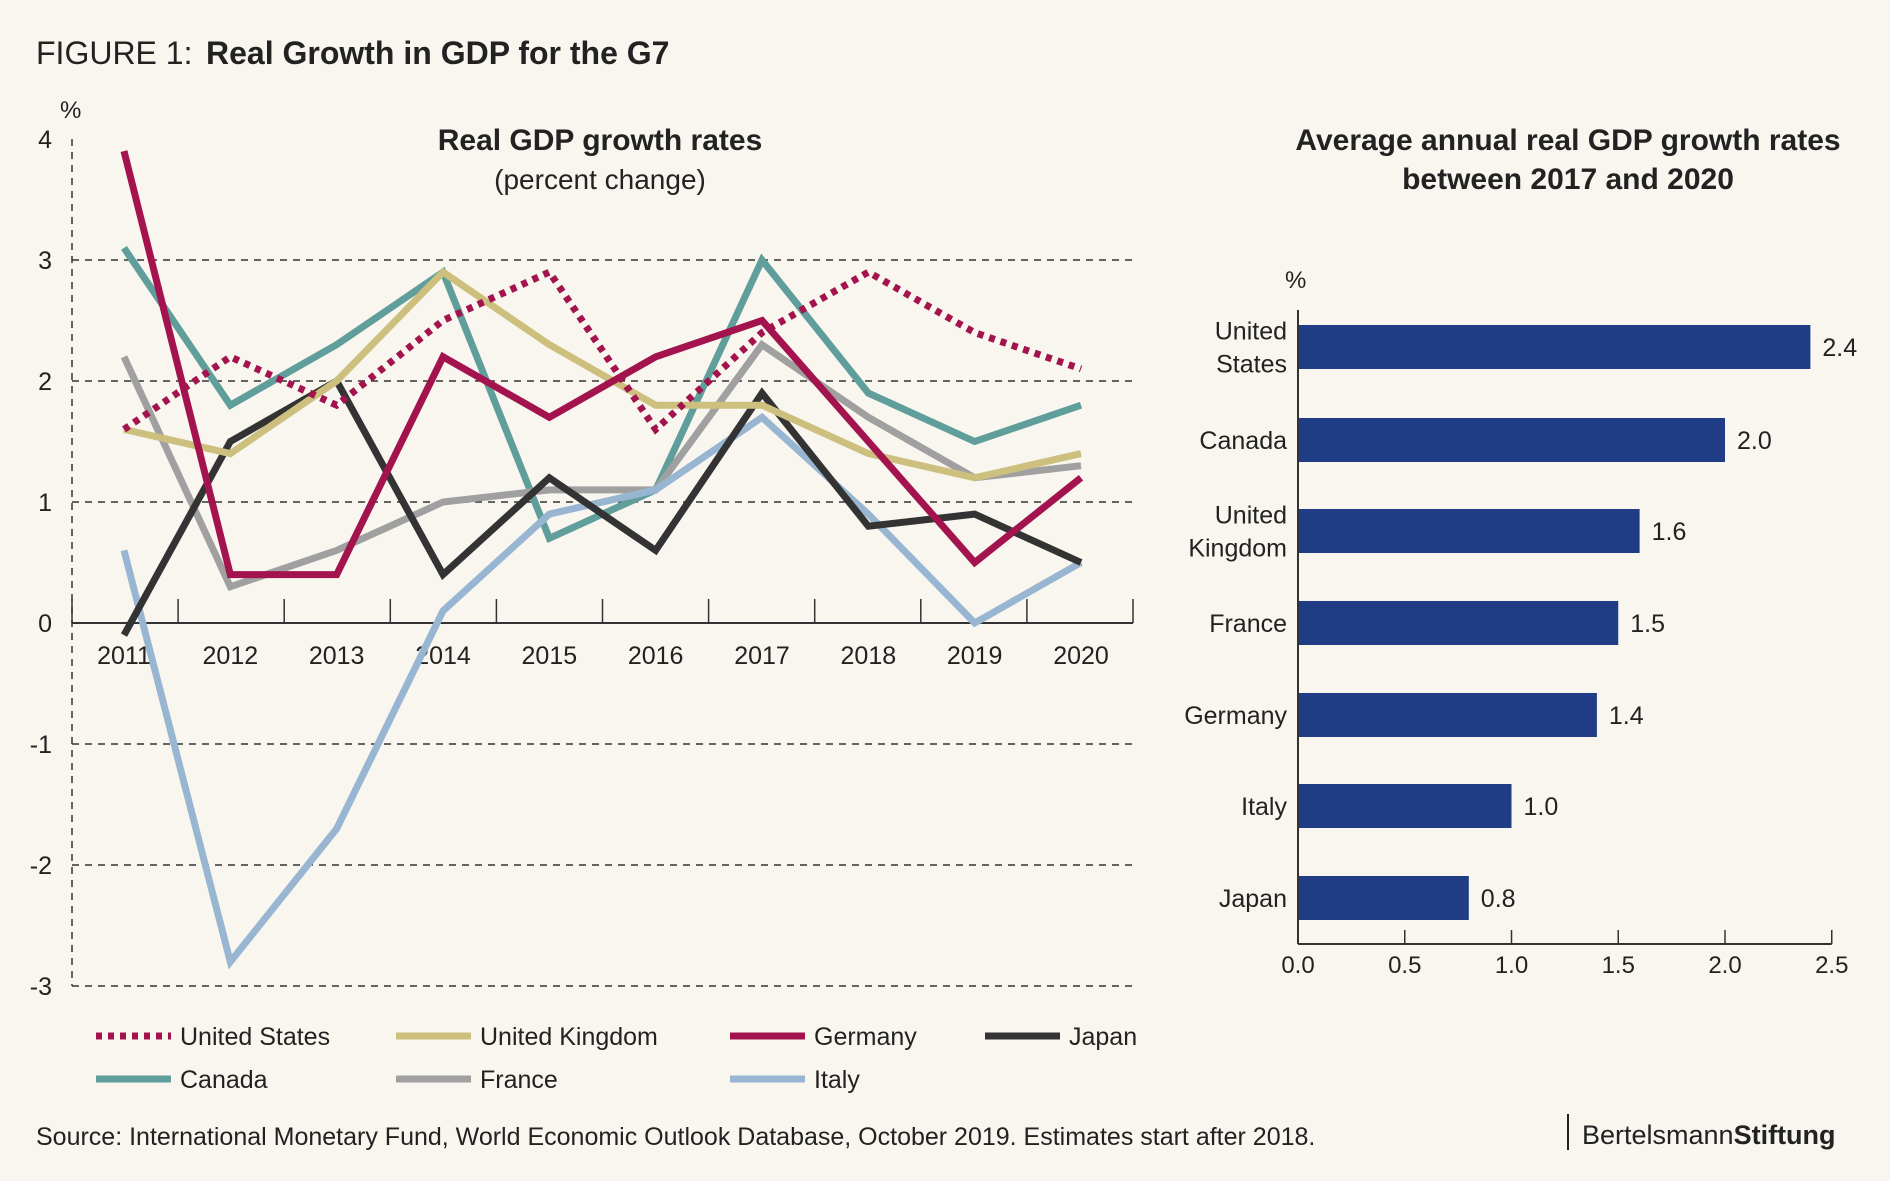 The image size is (1890, 1181). I want to click on x-tick-label: 2012, so click(231, 656).